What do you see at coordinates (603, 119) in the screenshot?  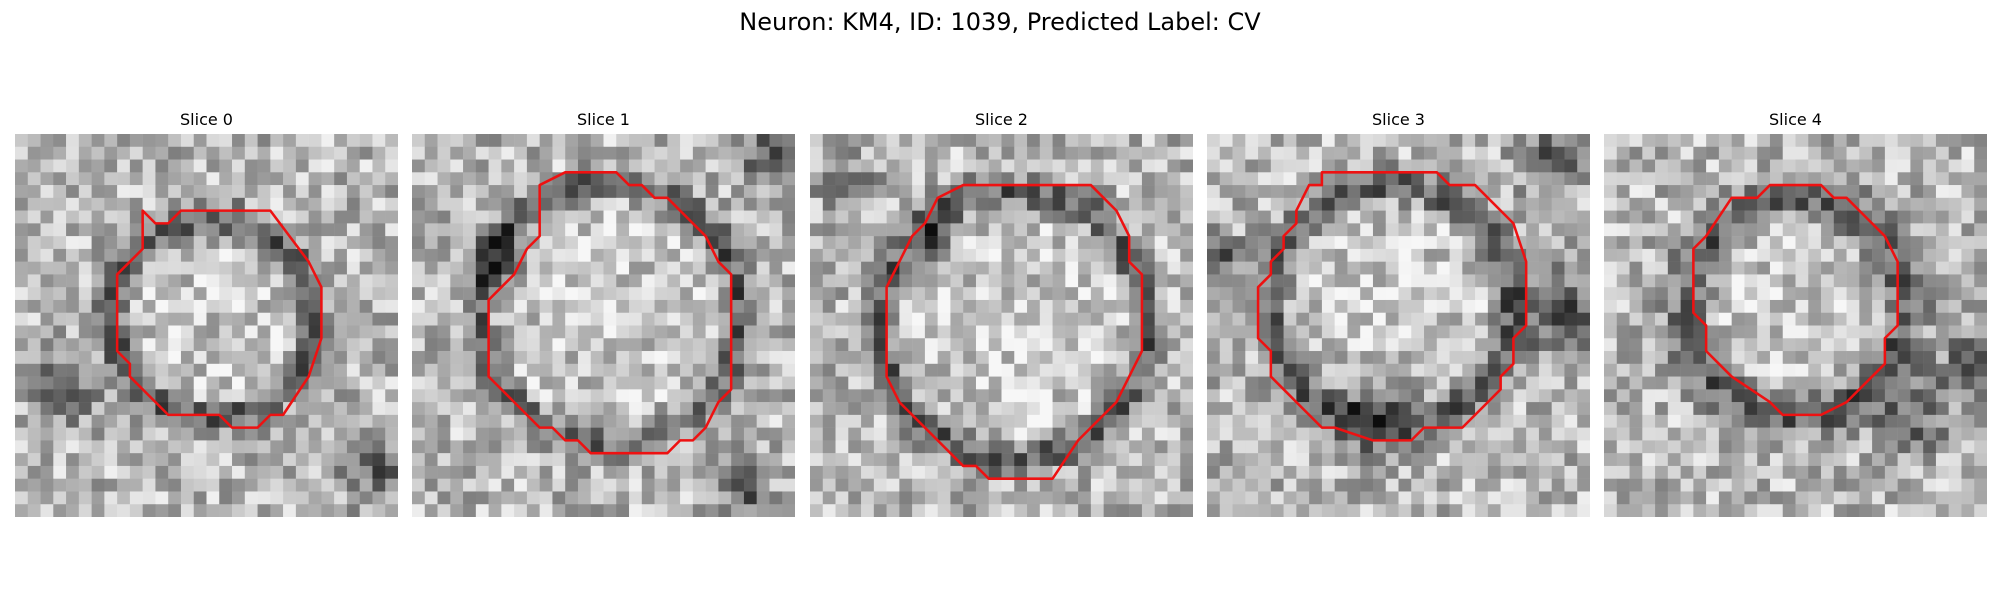 I see `slice-title: Slice 1` at bounding box center [603, 119].